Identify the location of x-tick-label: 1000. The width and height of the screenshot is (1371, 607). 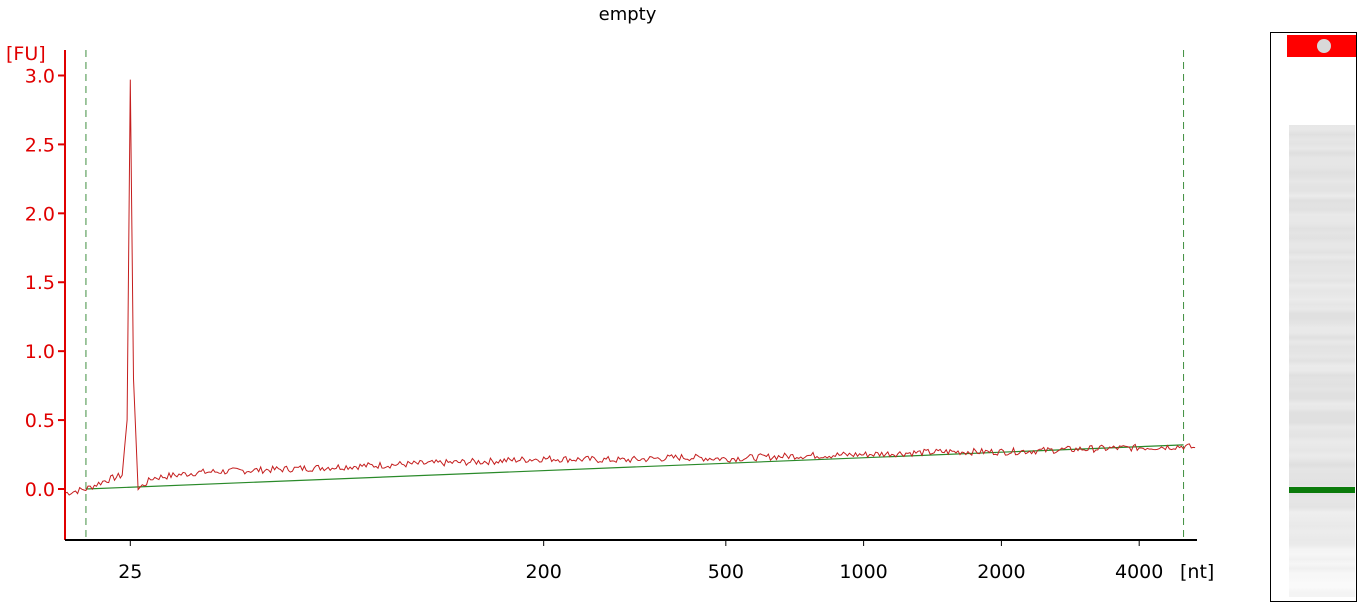
(863, 572).